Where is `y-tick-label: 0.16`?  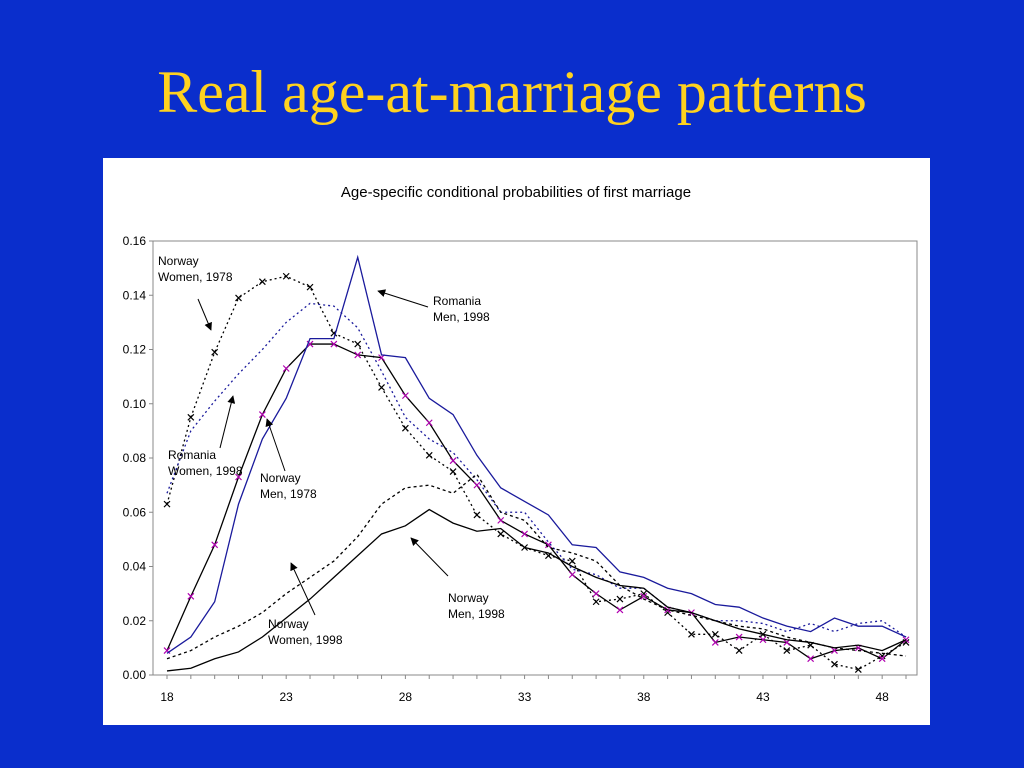 y-tick-label: 0.16 is located at coordinates (135, 241).